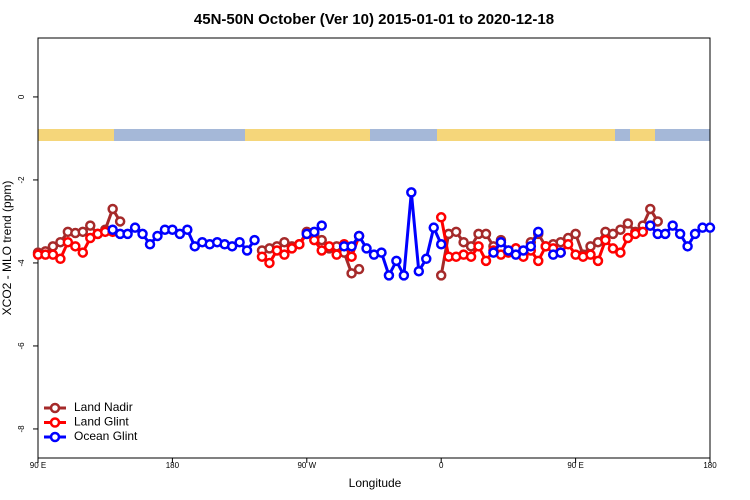  Describe the element at coordinates (101, 422) in the screenshot. I see `legend-label: Land Glint` at that location.